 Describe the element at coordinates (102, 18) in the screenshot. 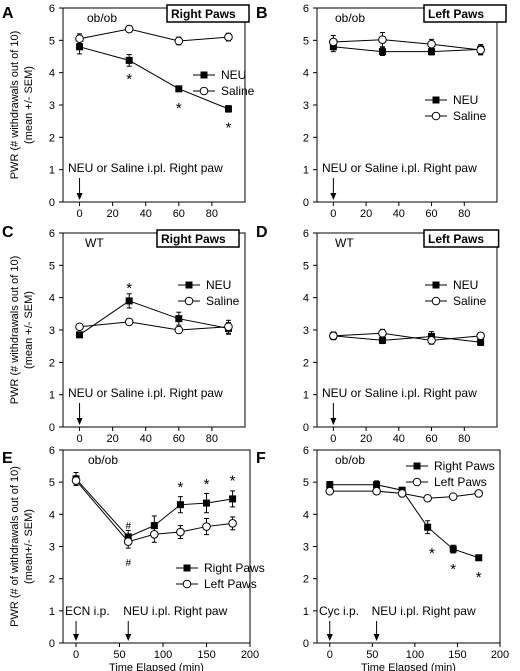

I see `strain-label: ob/ob` at that location.